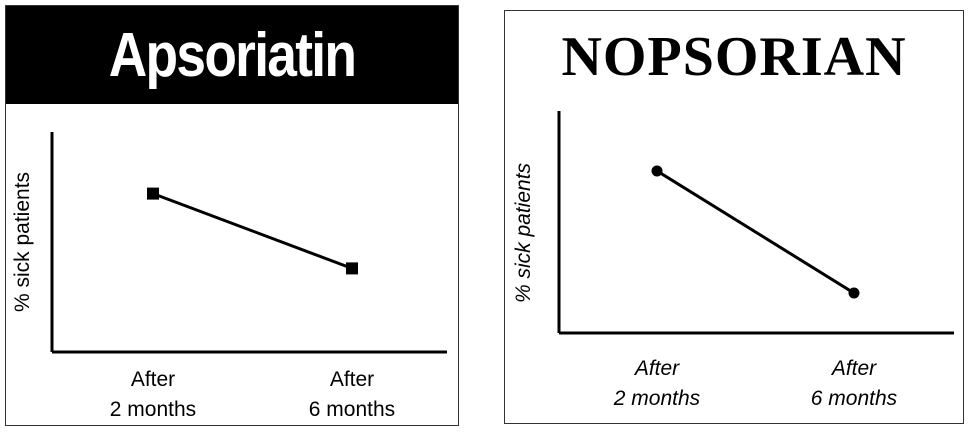  I want to click on title-bar, so click(232, 55).